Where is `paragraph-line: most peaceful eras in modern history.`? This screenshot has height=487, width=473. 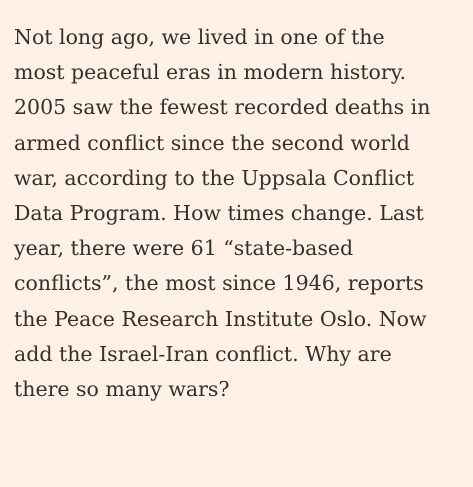 paragraph-line: most peaceful eras in modern history. is located at coordinates (210, 72).